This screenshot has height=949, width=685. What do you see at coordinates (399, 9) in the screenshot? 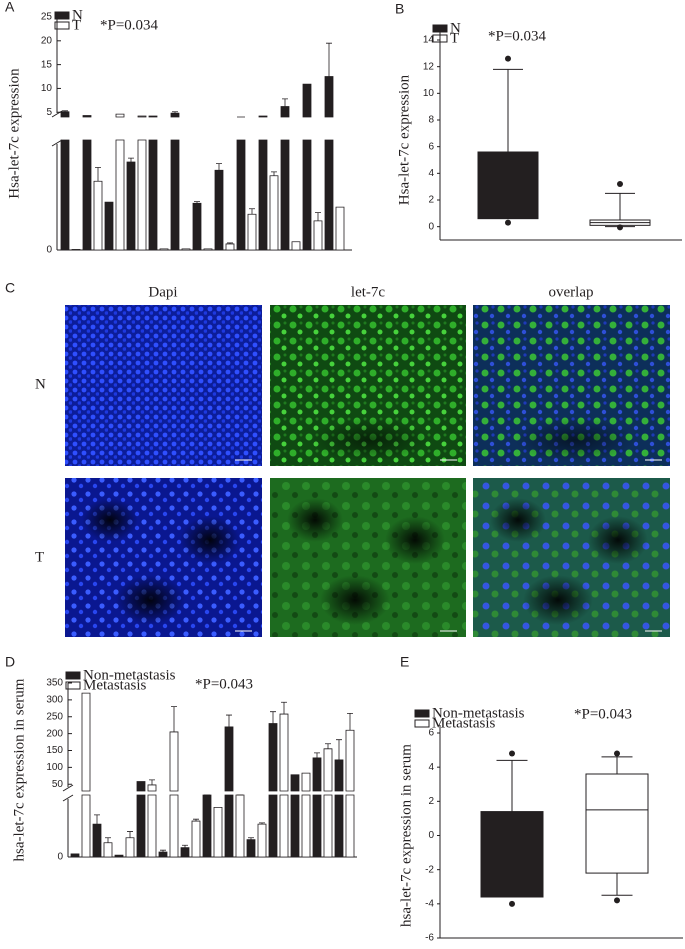
I see `panel-label: B` at bounding box center [399, 9].